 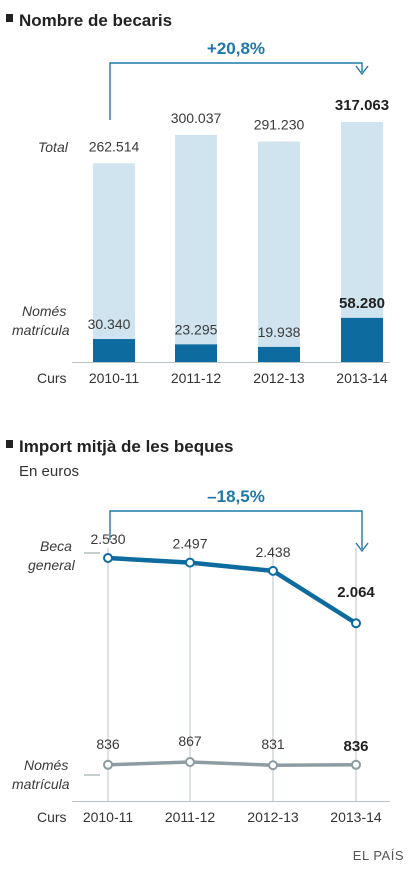 What do you see at coordinates (356, 592) in the screenshot?
I see `value-label-line-beca-general: 2.064` at bounding box center [356, 592].